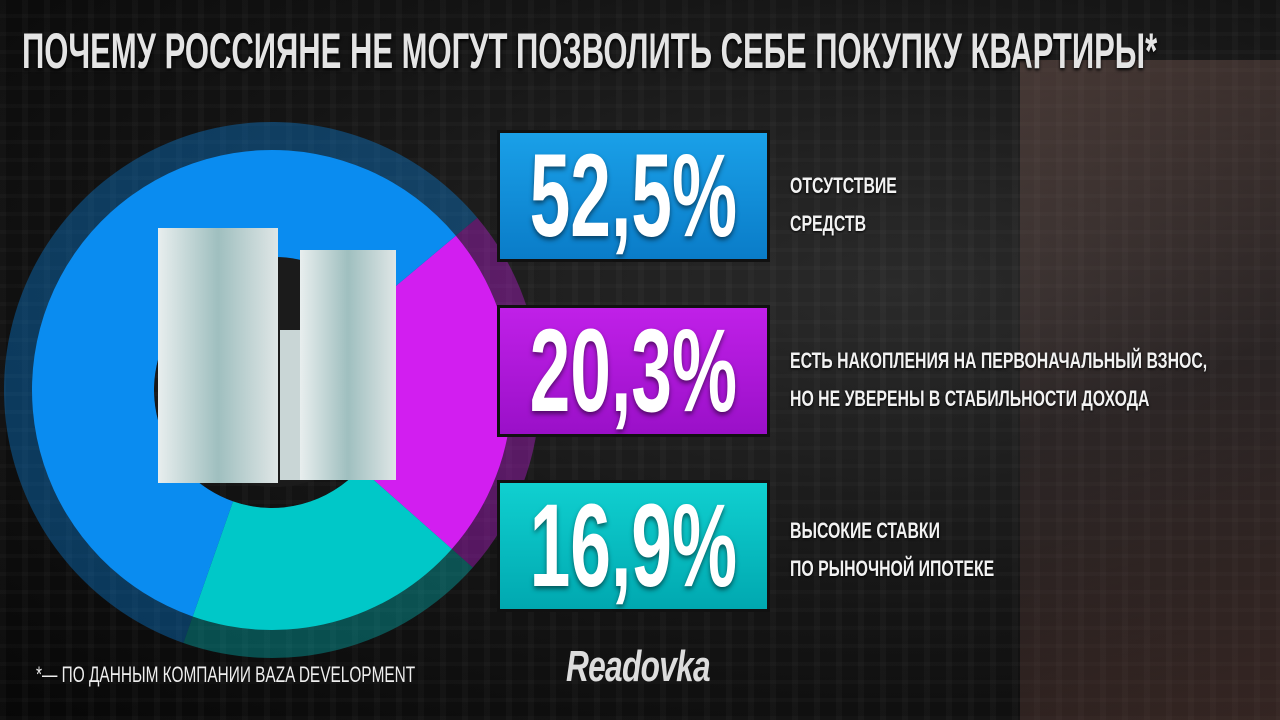  Describe the element at coordinates (892, 550) in the screenshot. I see `label-high-rates: ВЫСОКИЕ СТАВКИ ПО РЫНОЧНОЙ ИПОТЕКЕ` at that location.